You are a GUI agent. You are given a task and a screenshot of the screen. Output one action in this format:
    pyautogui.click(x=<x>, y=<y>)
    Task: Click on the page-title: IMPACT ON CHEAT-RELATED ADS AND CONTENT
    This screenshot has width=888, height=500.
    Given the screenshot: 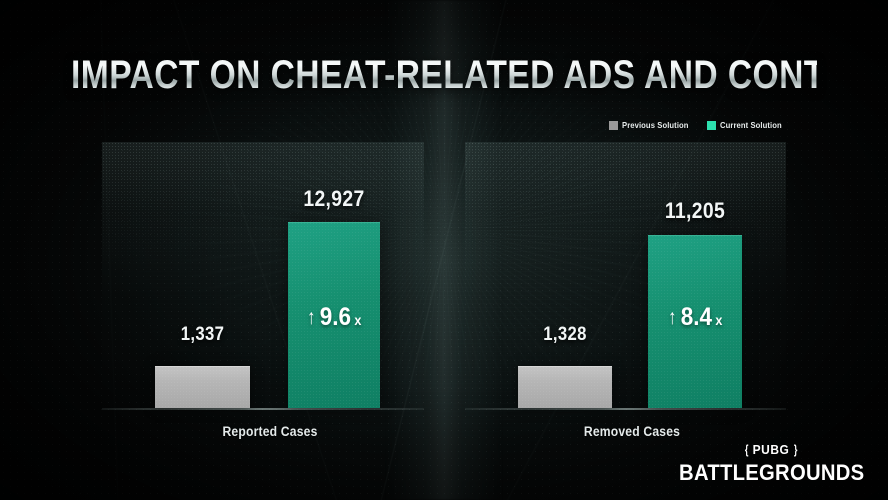 What is the action you would take?
    pyautogui.click(x=479, y=75)
    